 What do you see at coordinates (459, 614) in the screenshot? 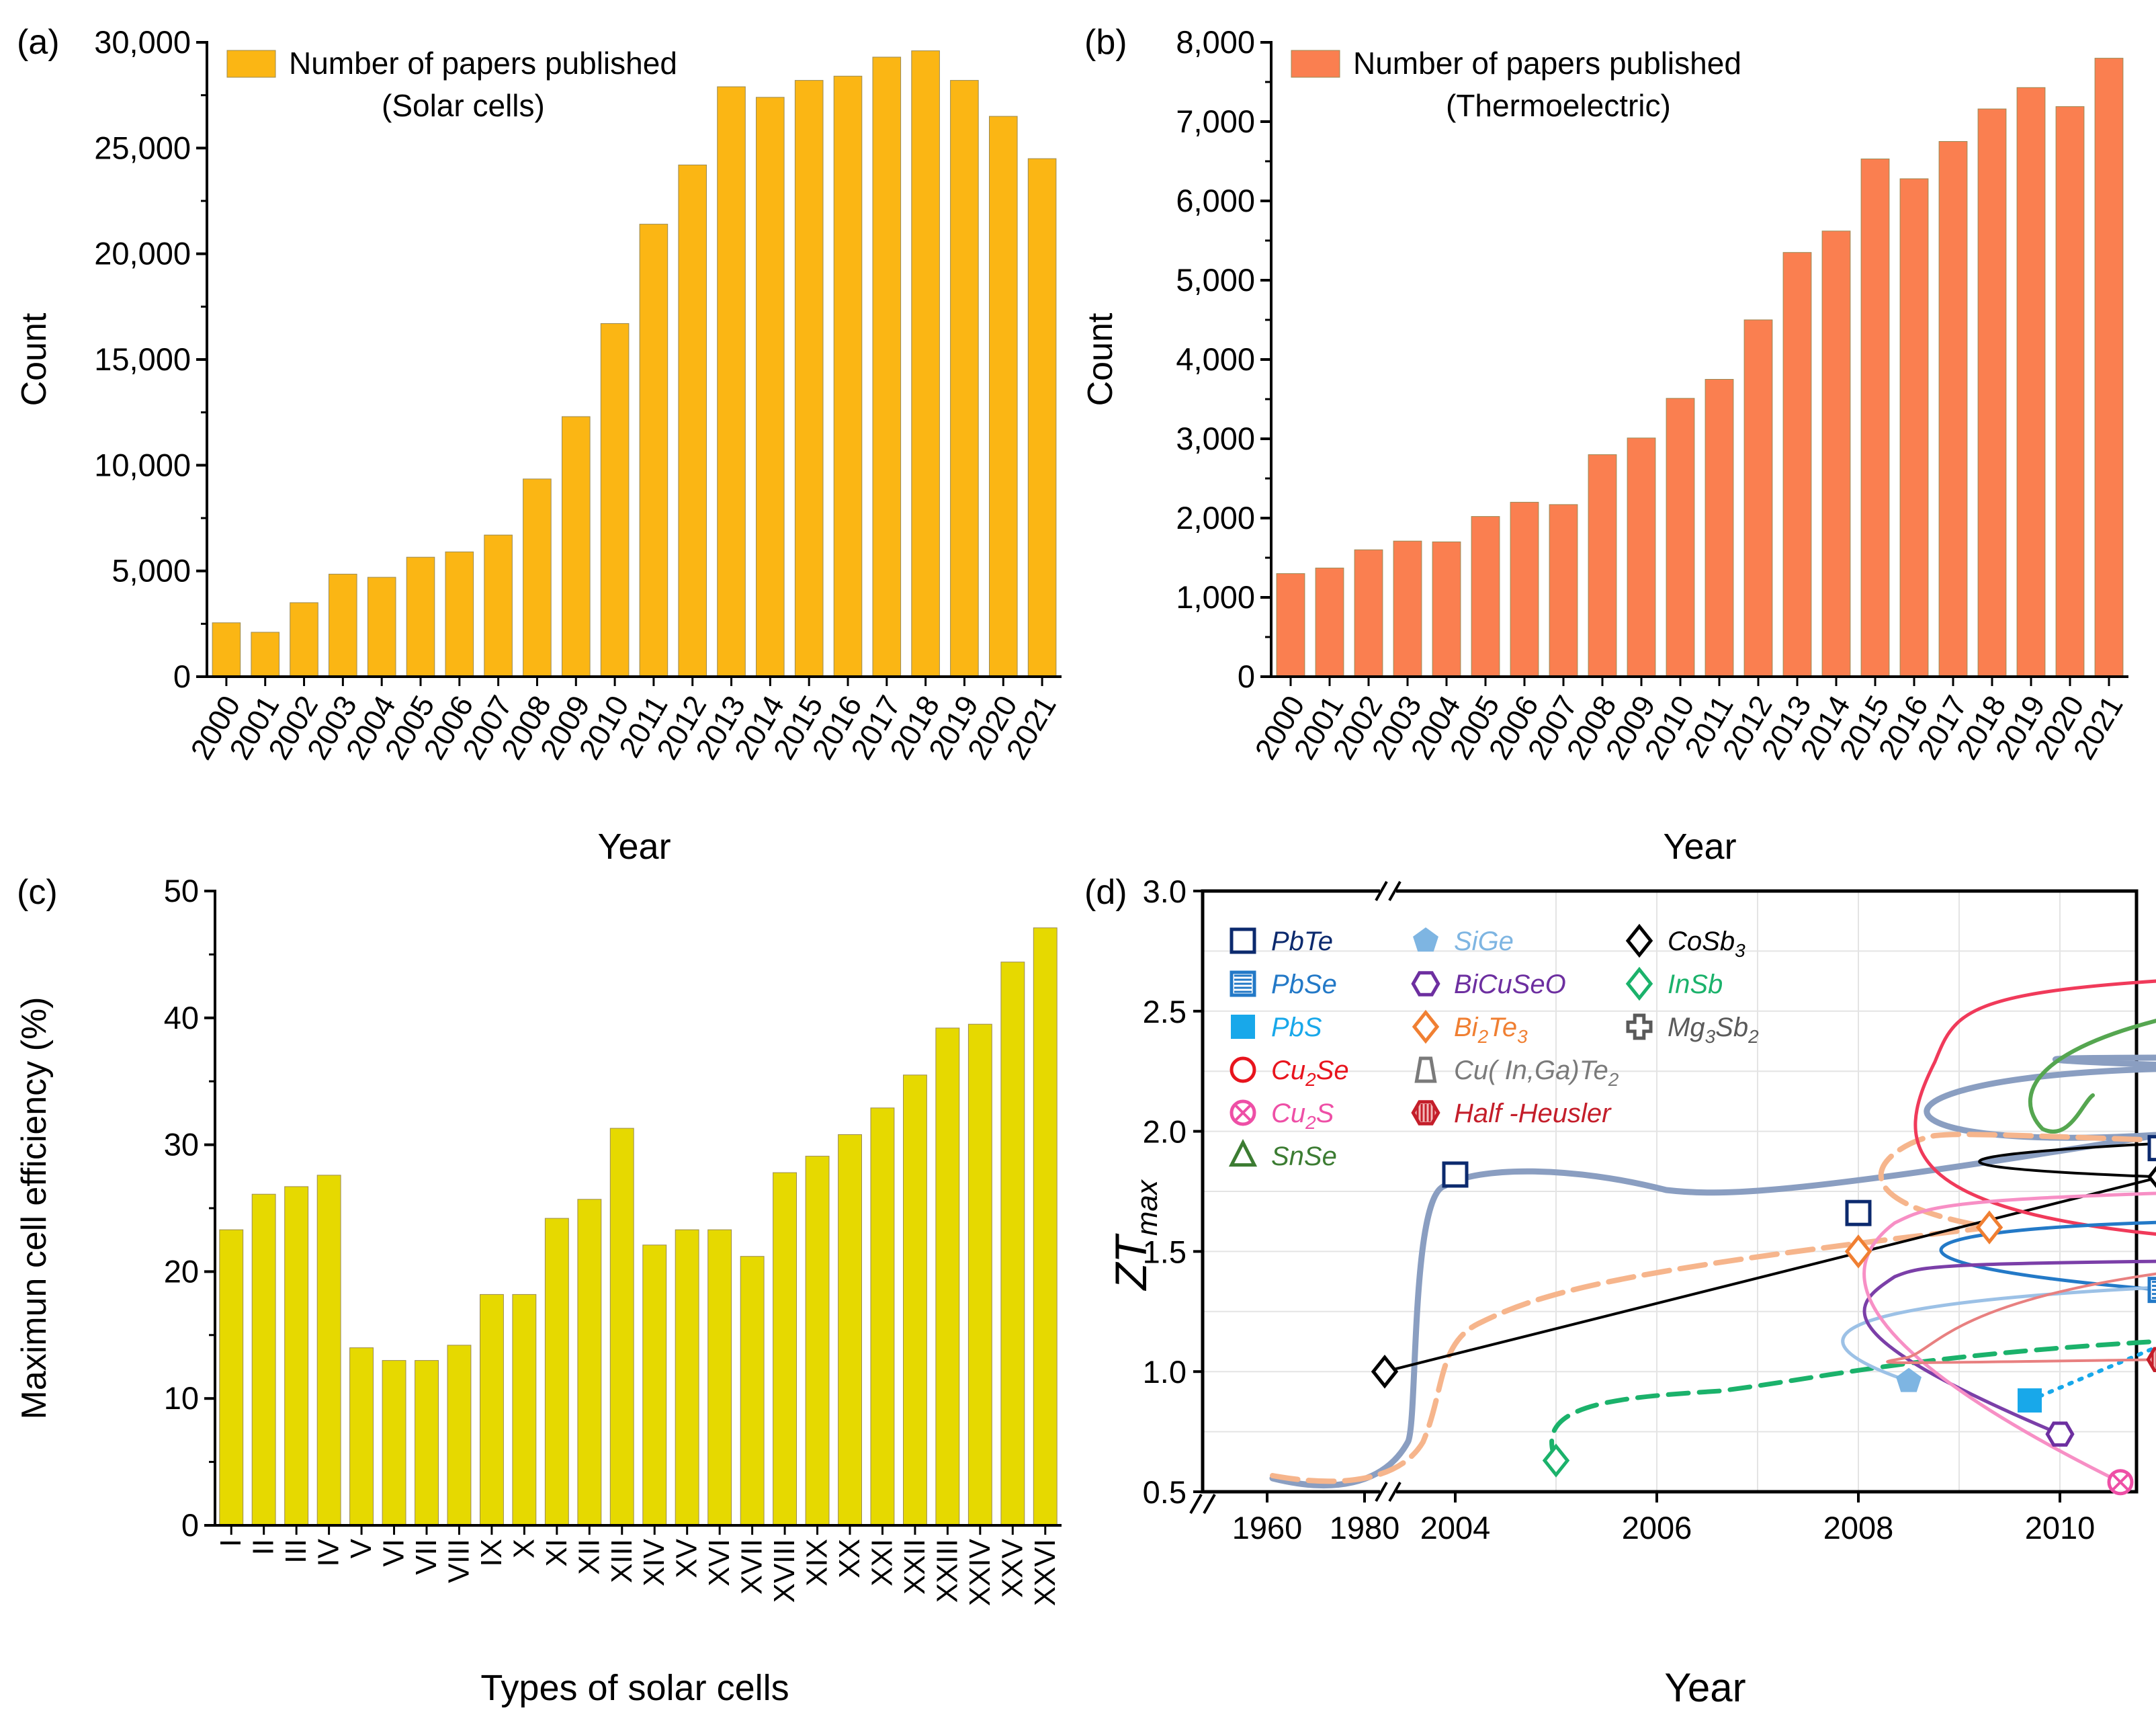
I see `bar-2006` at bounding box center [459, 614].